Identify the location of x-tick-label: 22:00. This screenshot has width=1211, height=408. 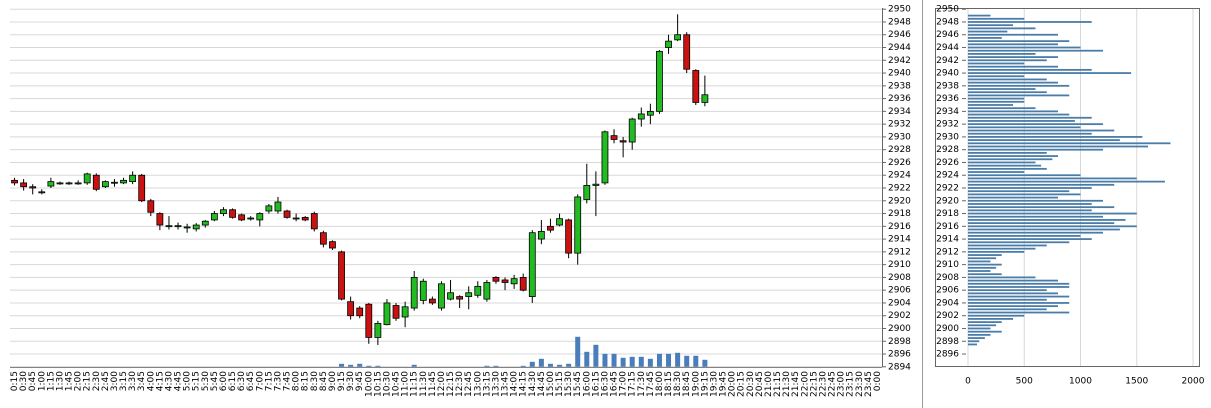
(805, 384).